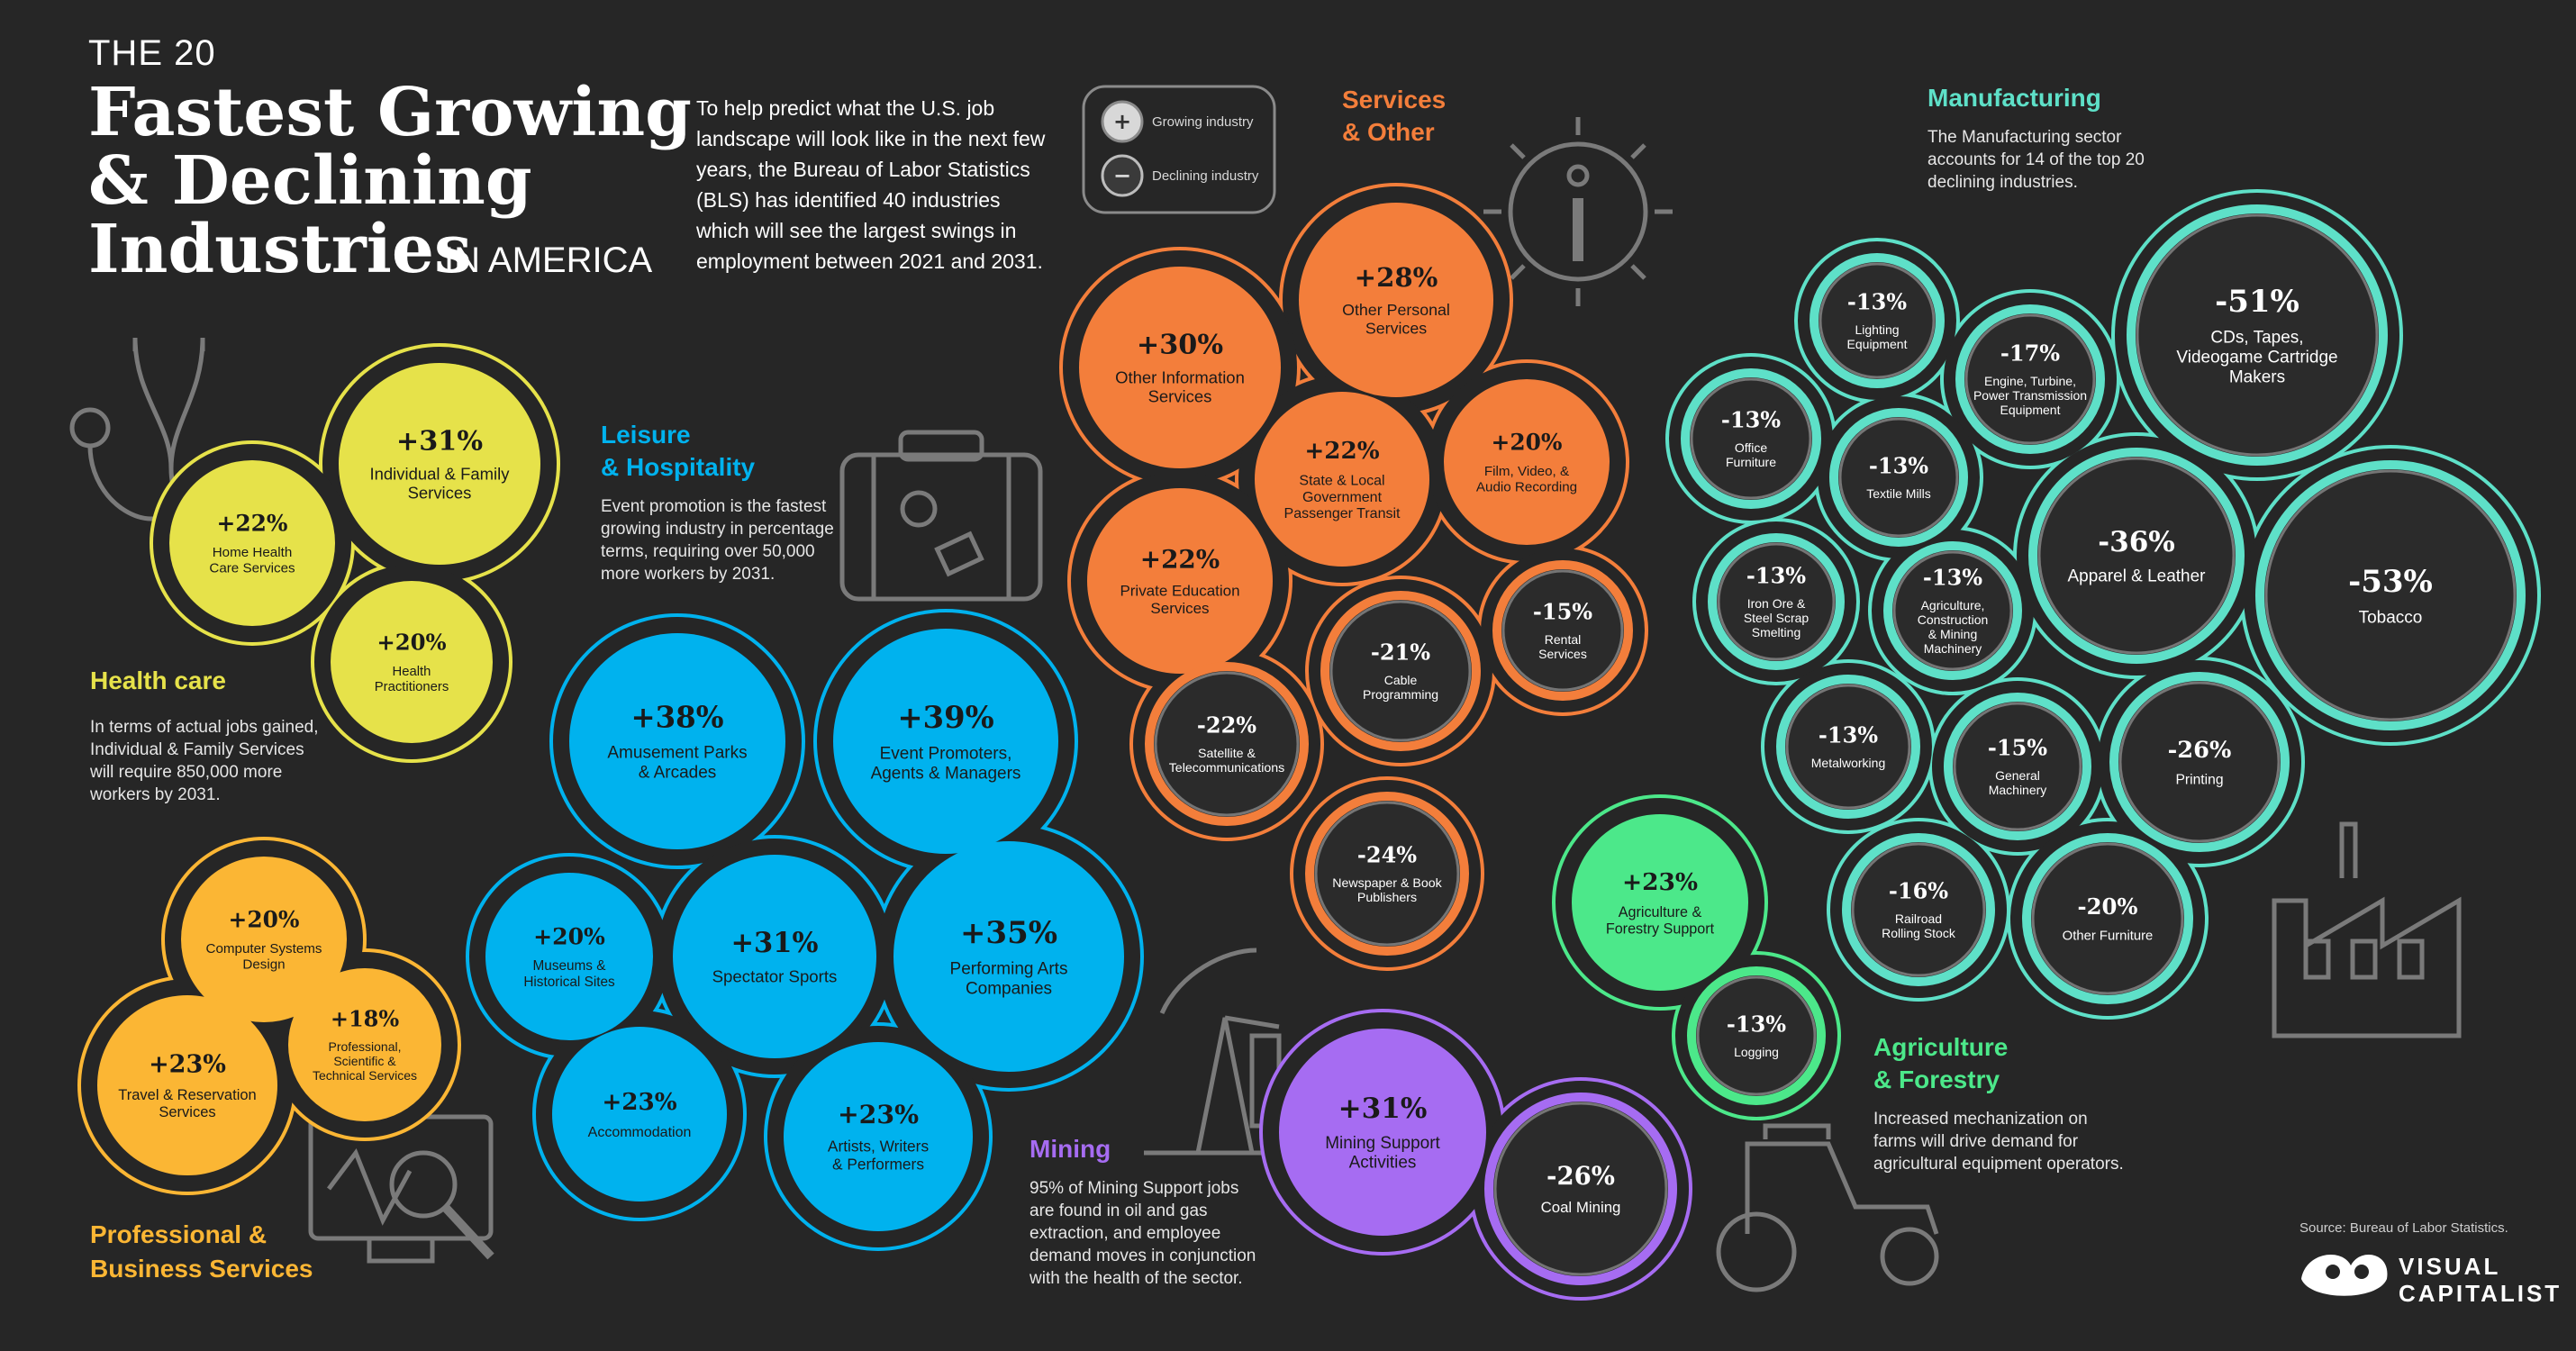 This screenshot has height=1351, width=2576. Describe the element at coordinates (310, 181) in the screenshot. I see `title-line-3: & Declining` at that location.